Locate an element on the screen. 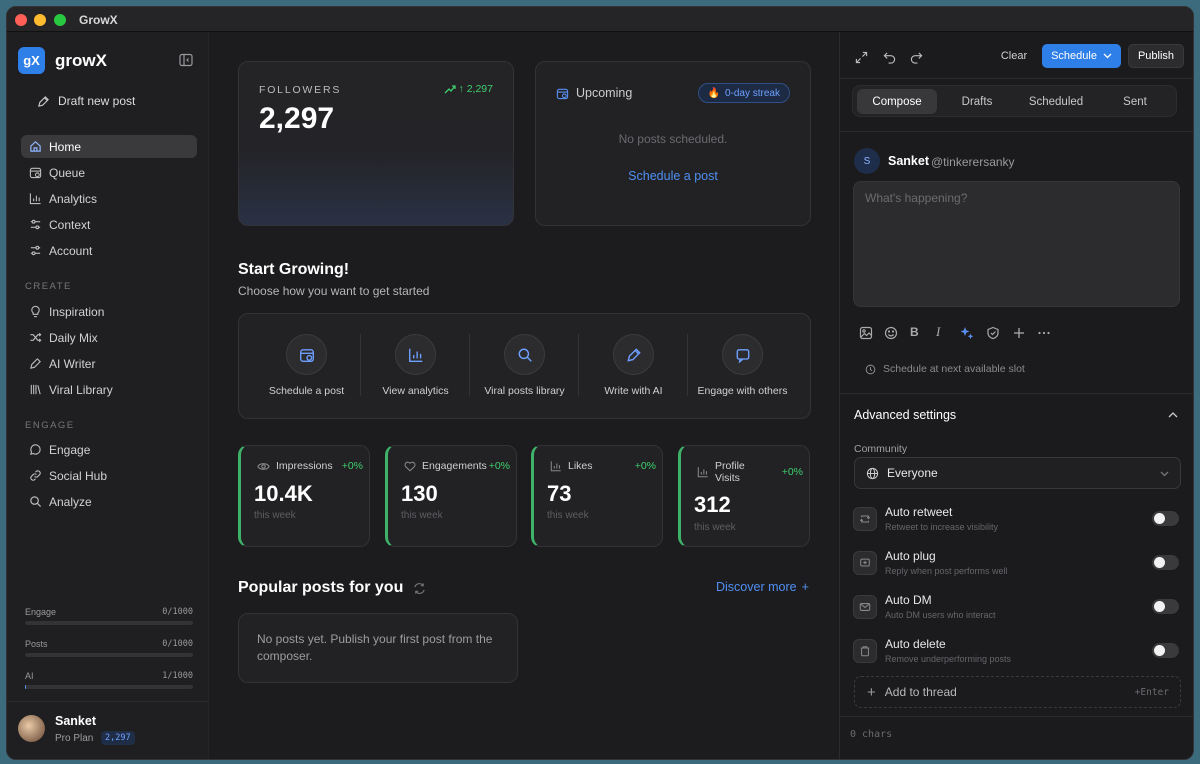  usage-label: AI is located at coordinates (29, 676).